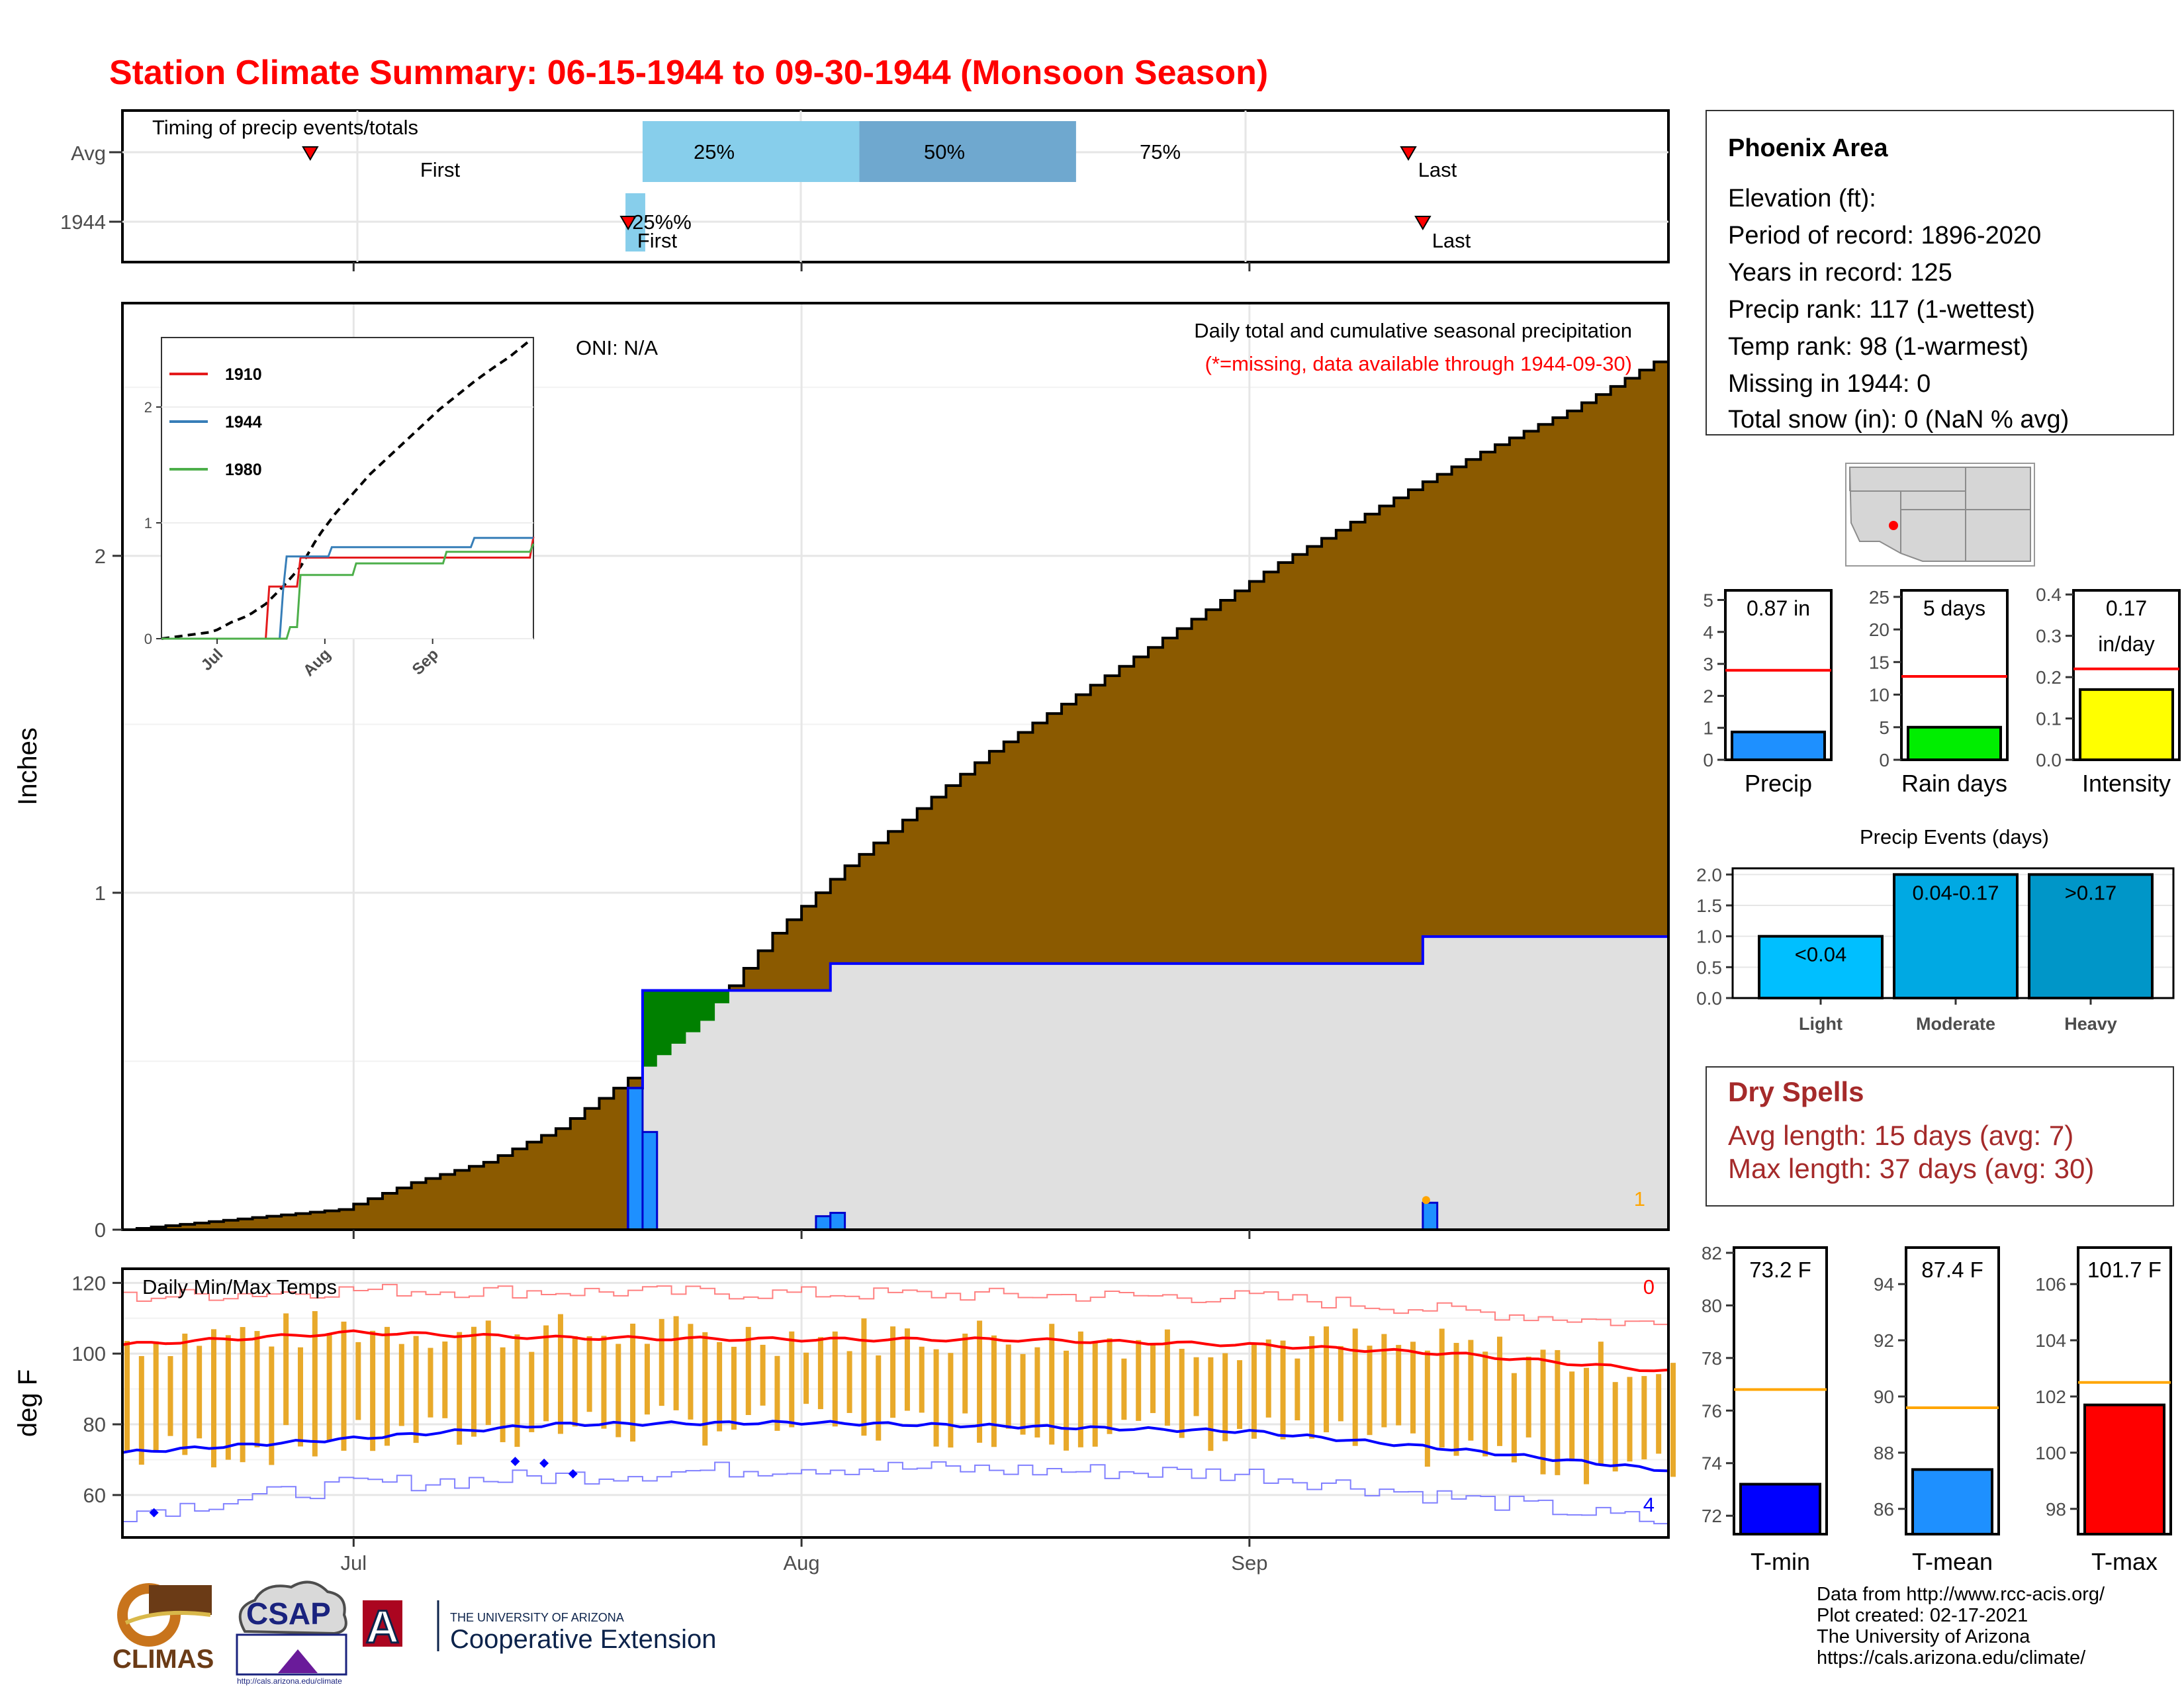 The width and height of the screenshot is (2184, 1691). I want to click on month-label-aug: Aug, so click(802, 1563).